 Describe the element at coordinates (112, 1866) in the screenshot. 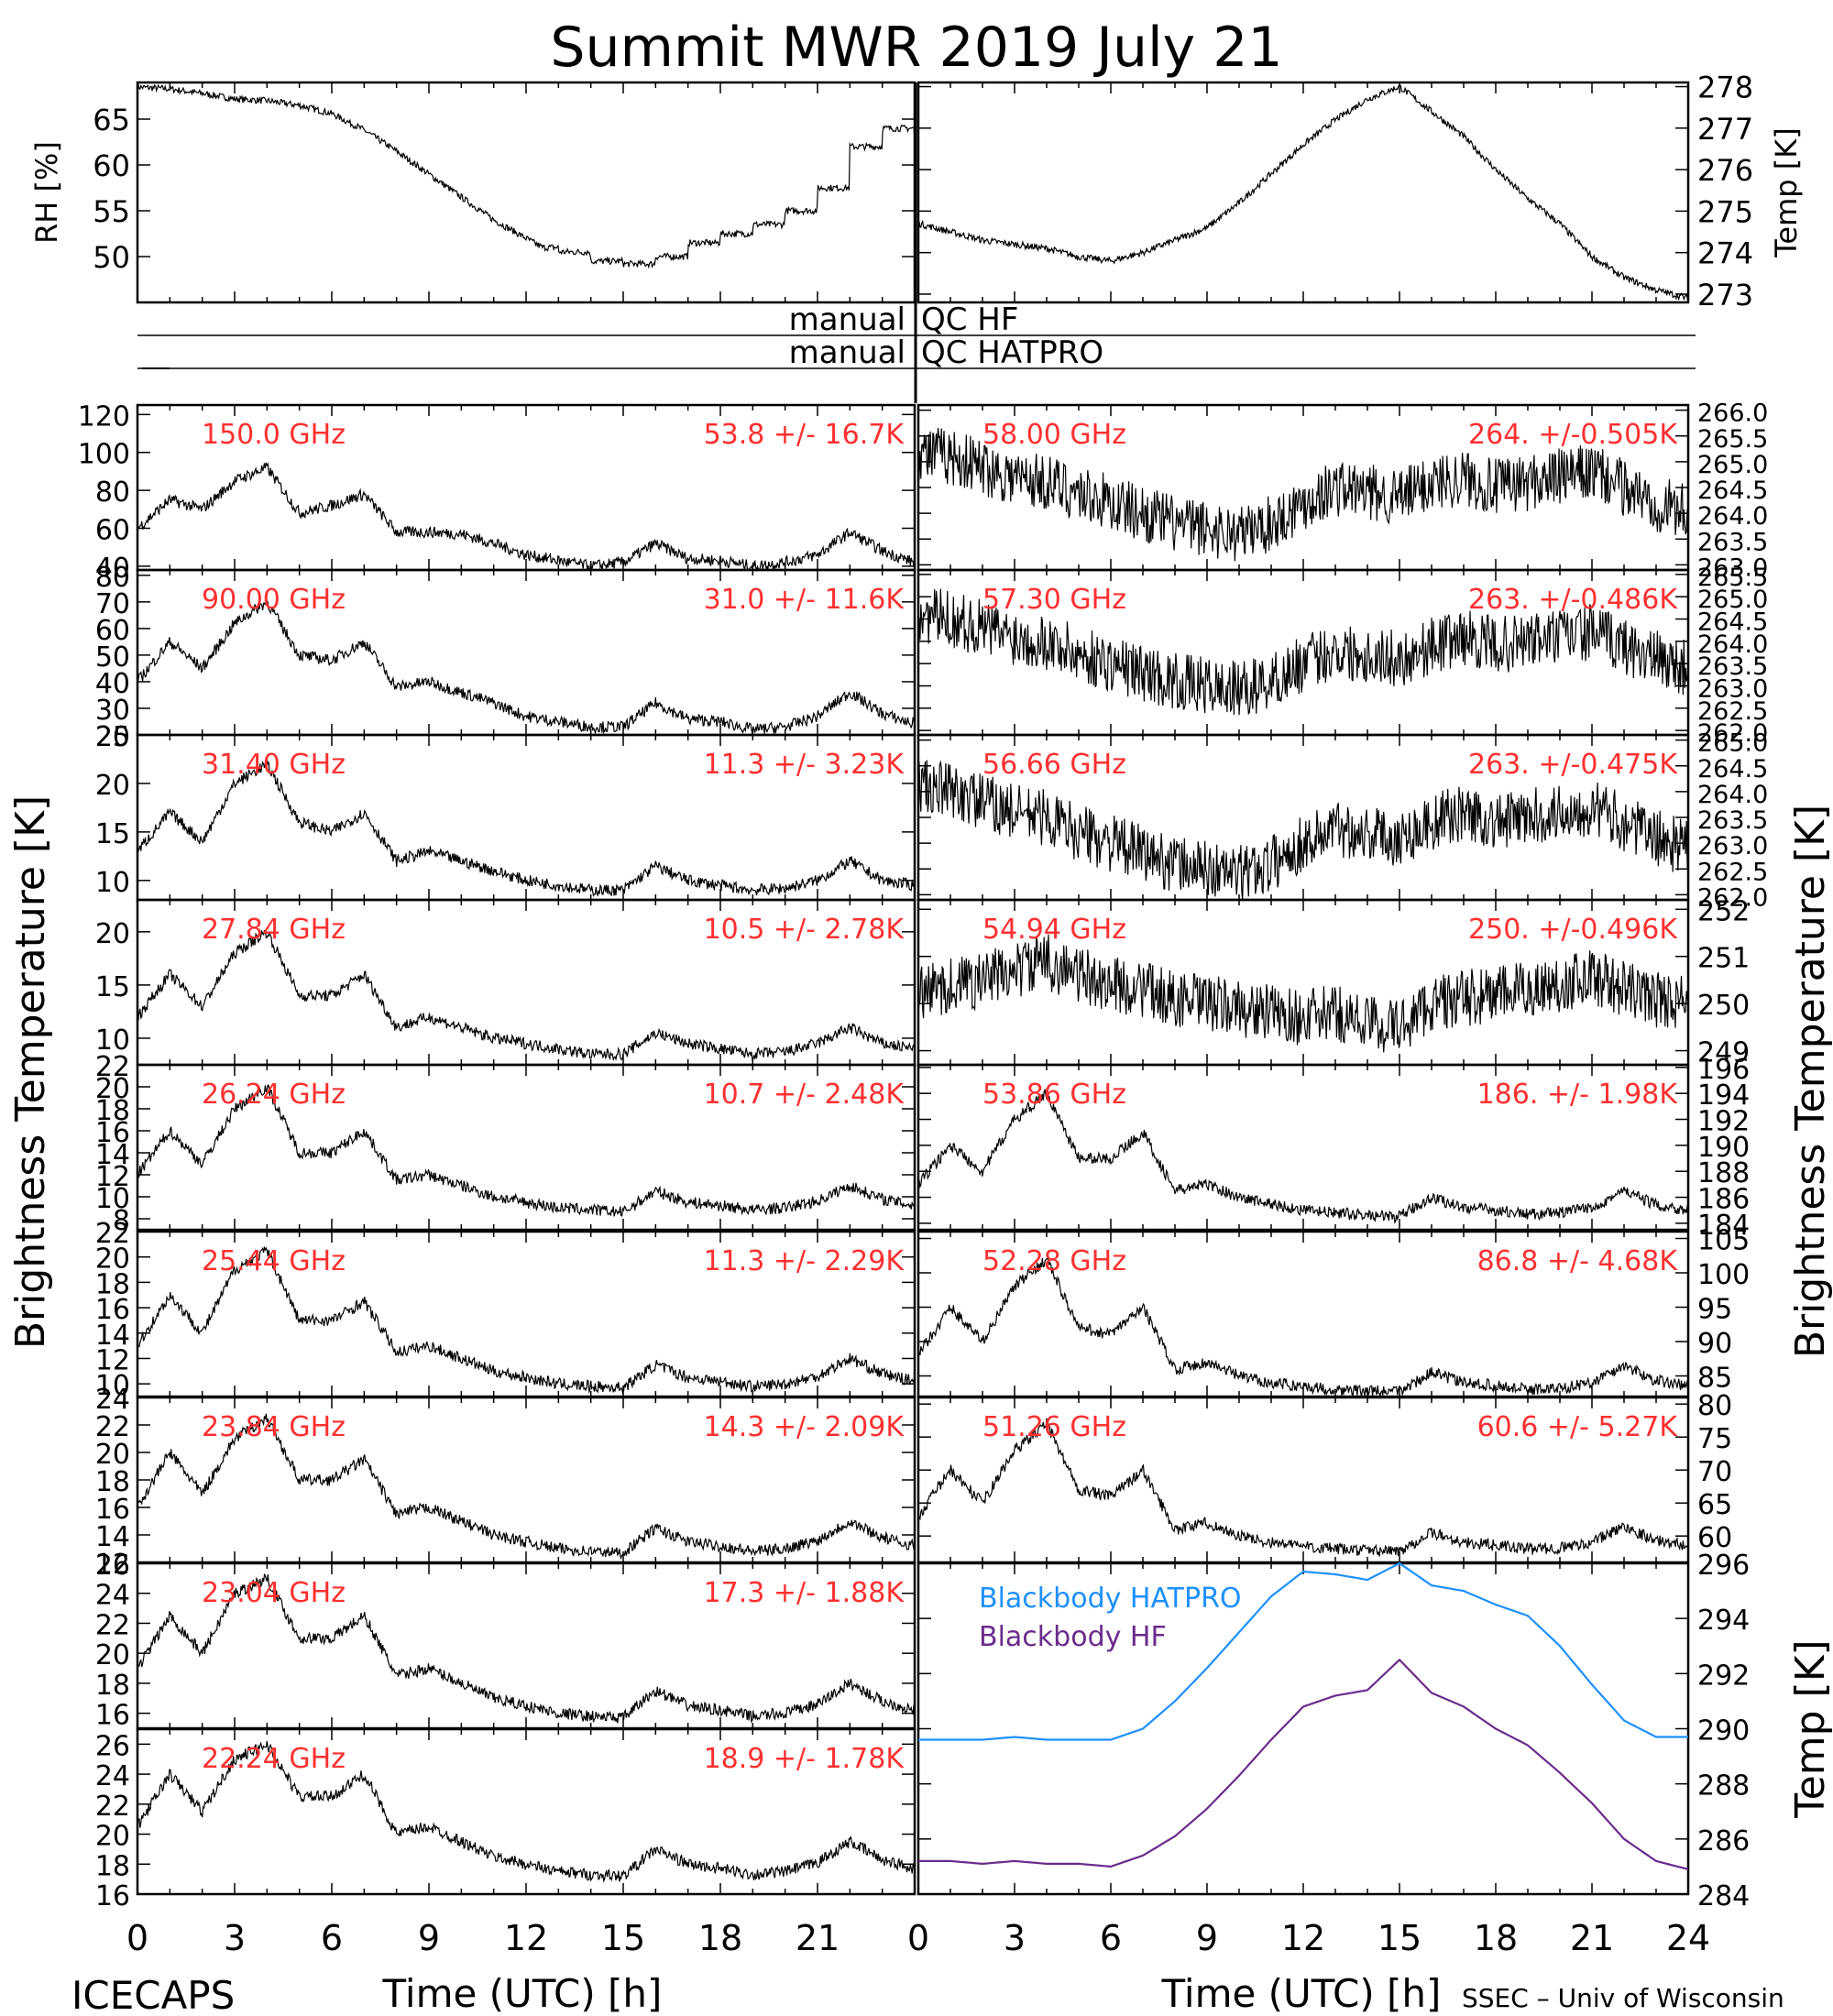

I see `y-tick-label: 18` at that location.